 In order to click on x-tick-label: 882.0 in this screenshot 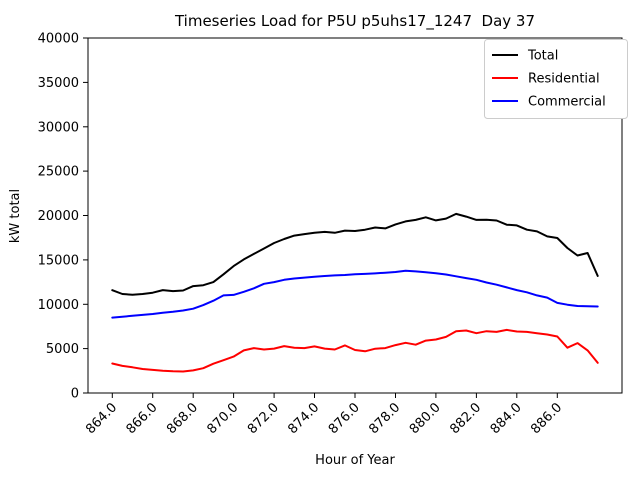, I will do `click(465, 418)`.